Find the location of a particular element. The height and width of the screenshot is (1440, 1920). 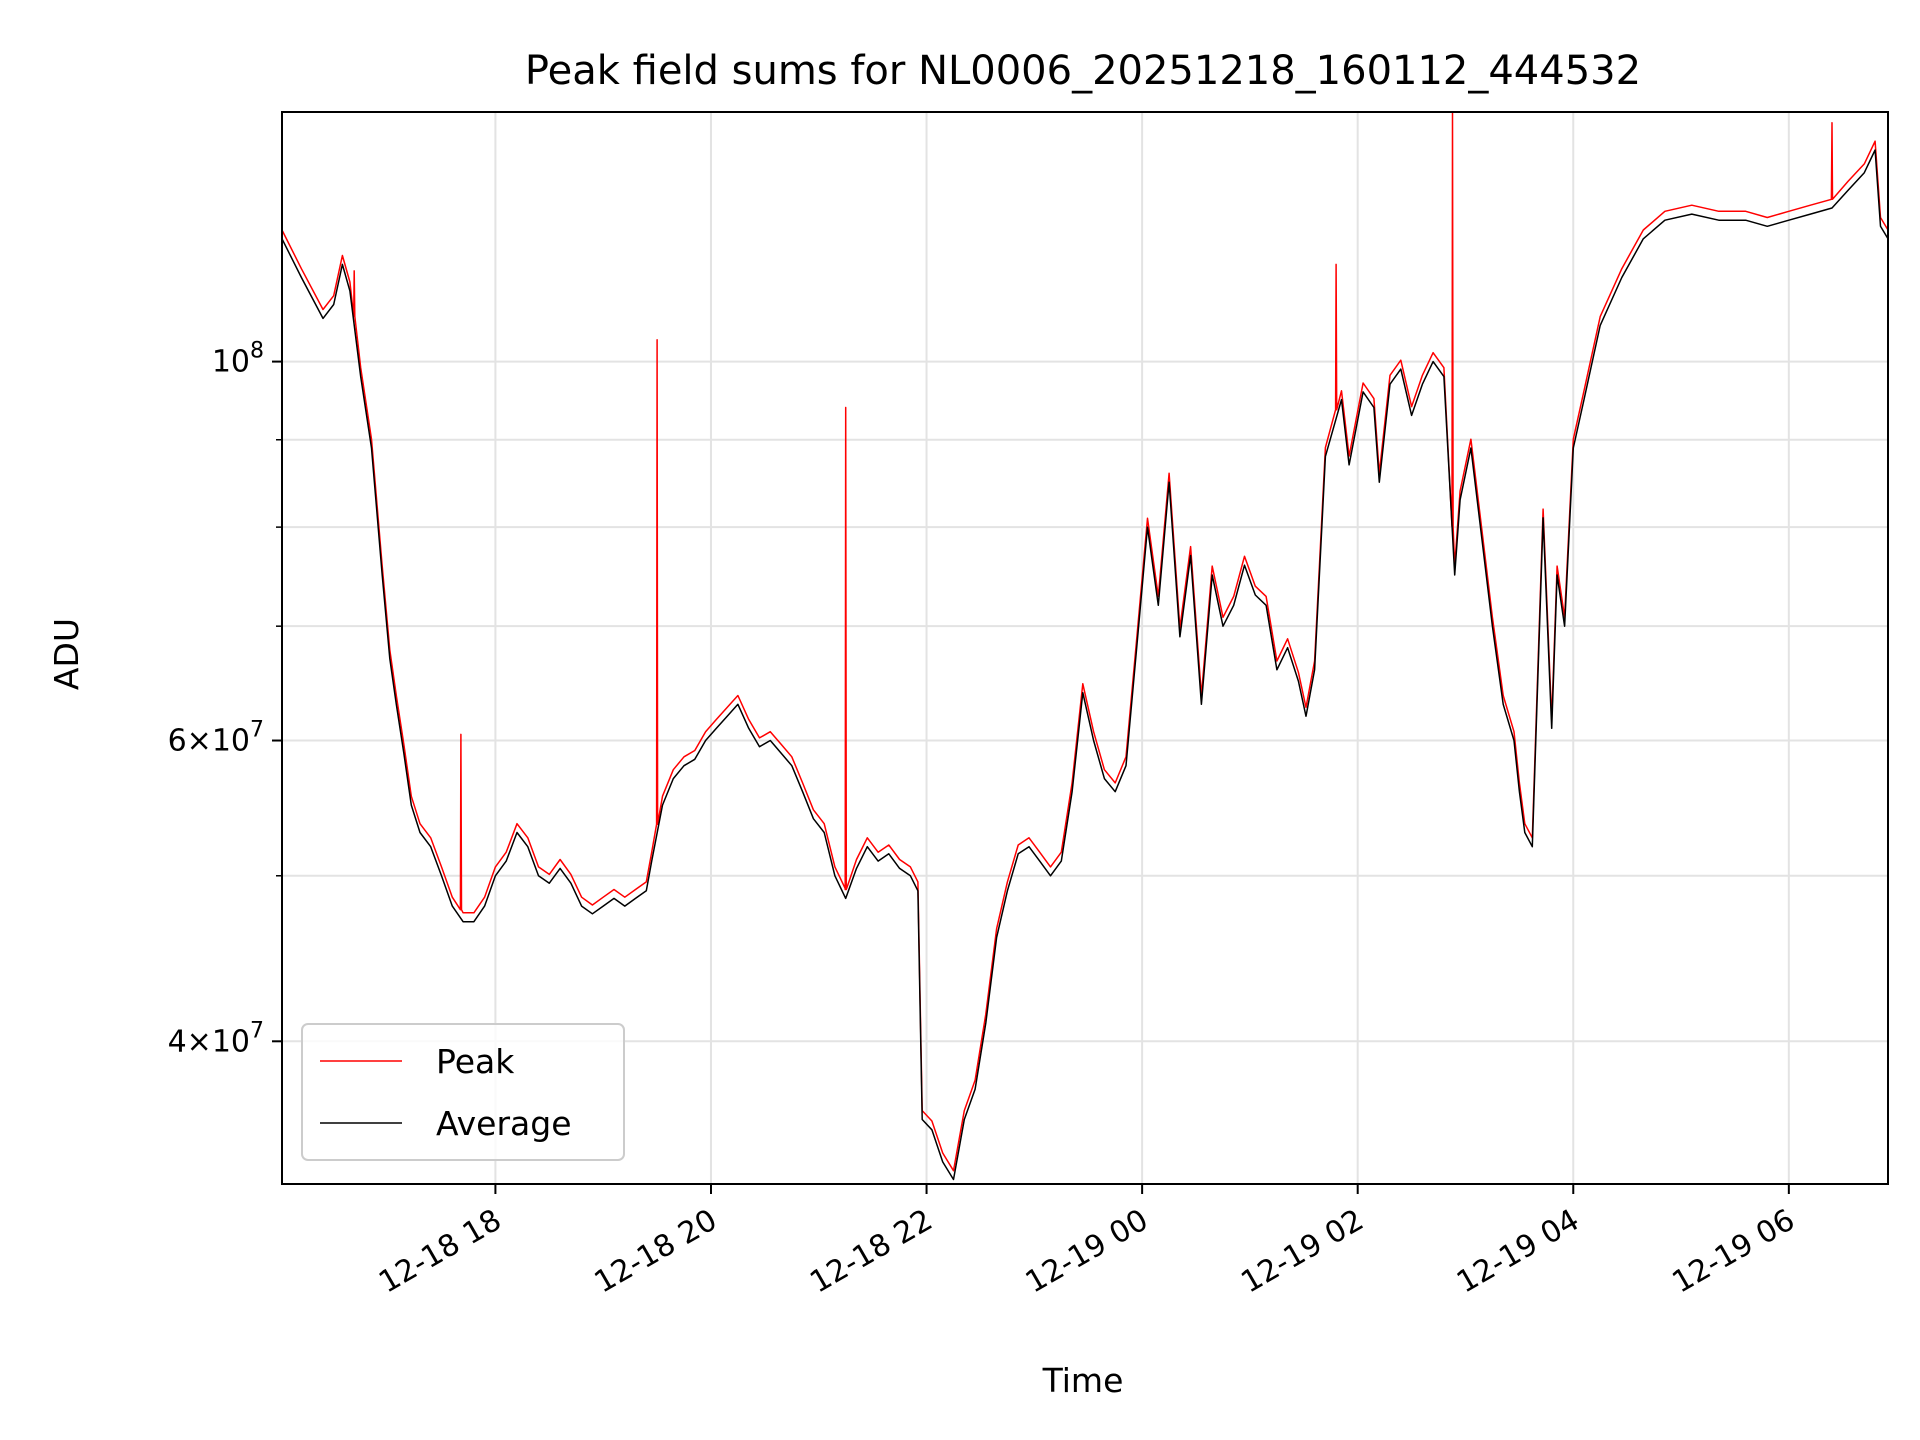

y-axis-label: ADU is located at coordinates (66, 654).